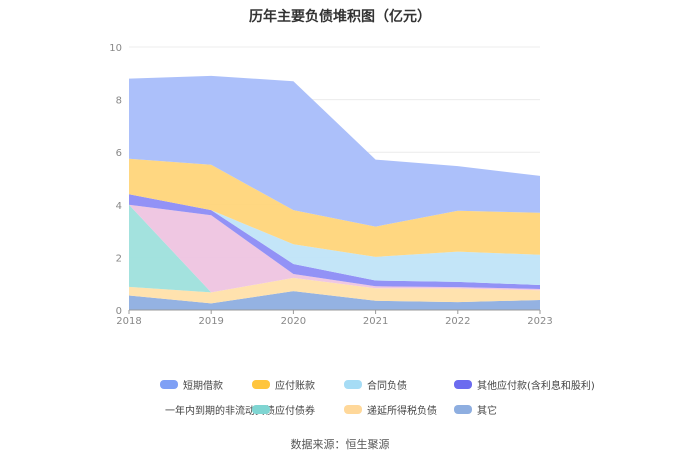 The height and width of the screenshot is (460, 680). Describe the element at coordinates (128, 321) in the screenshot. I see `x-tick-label: 2018` at that location.